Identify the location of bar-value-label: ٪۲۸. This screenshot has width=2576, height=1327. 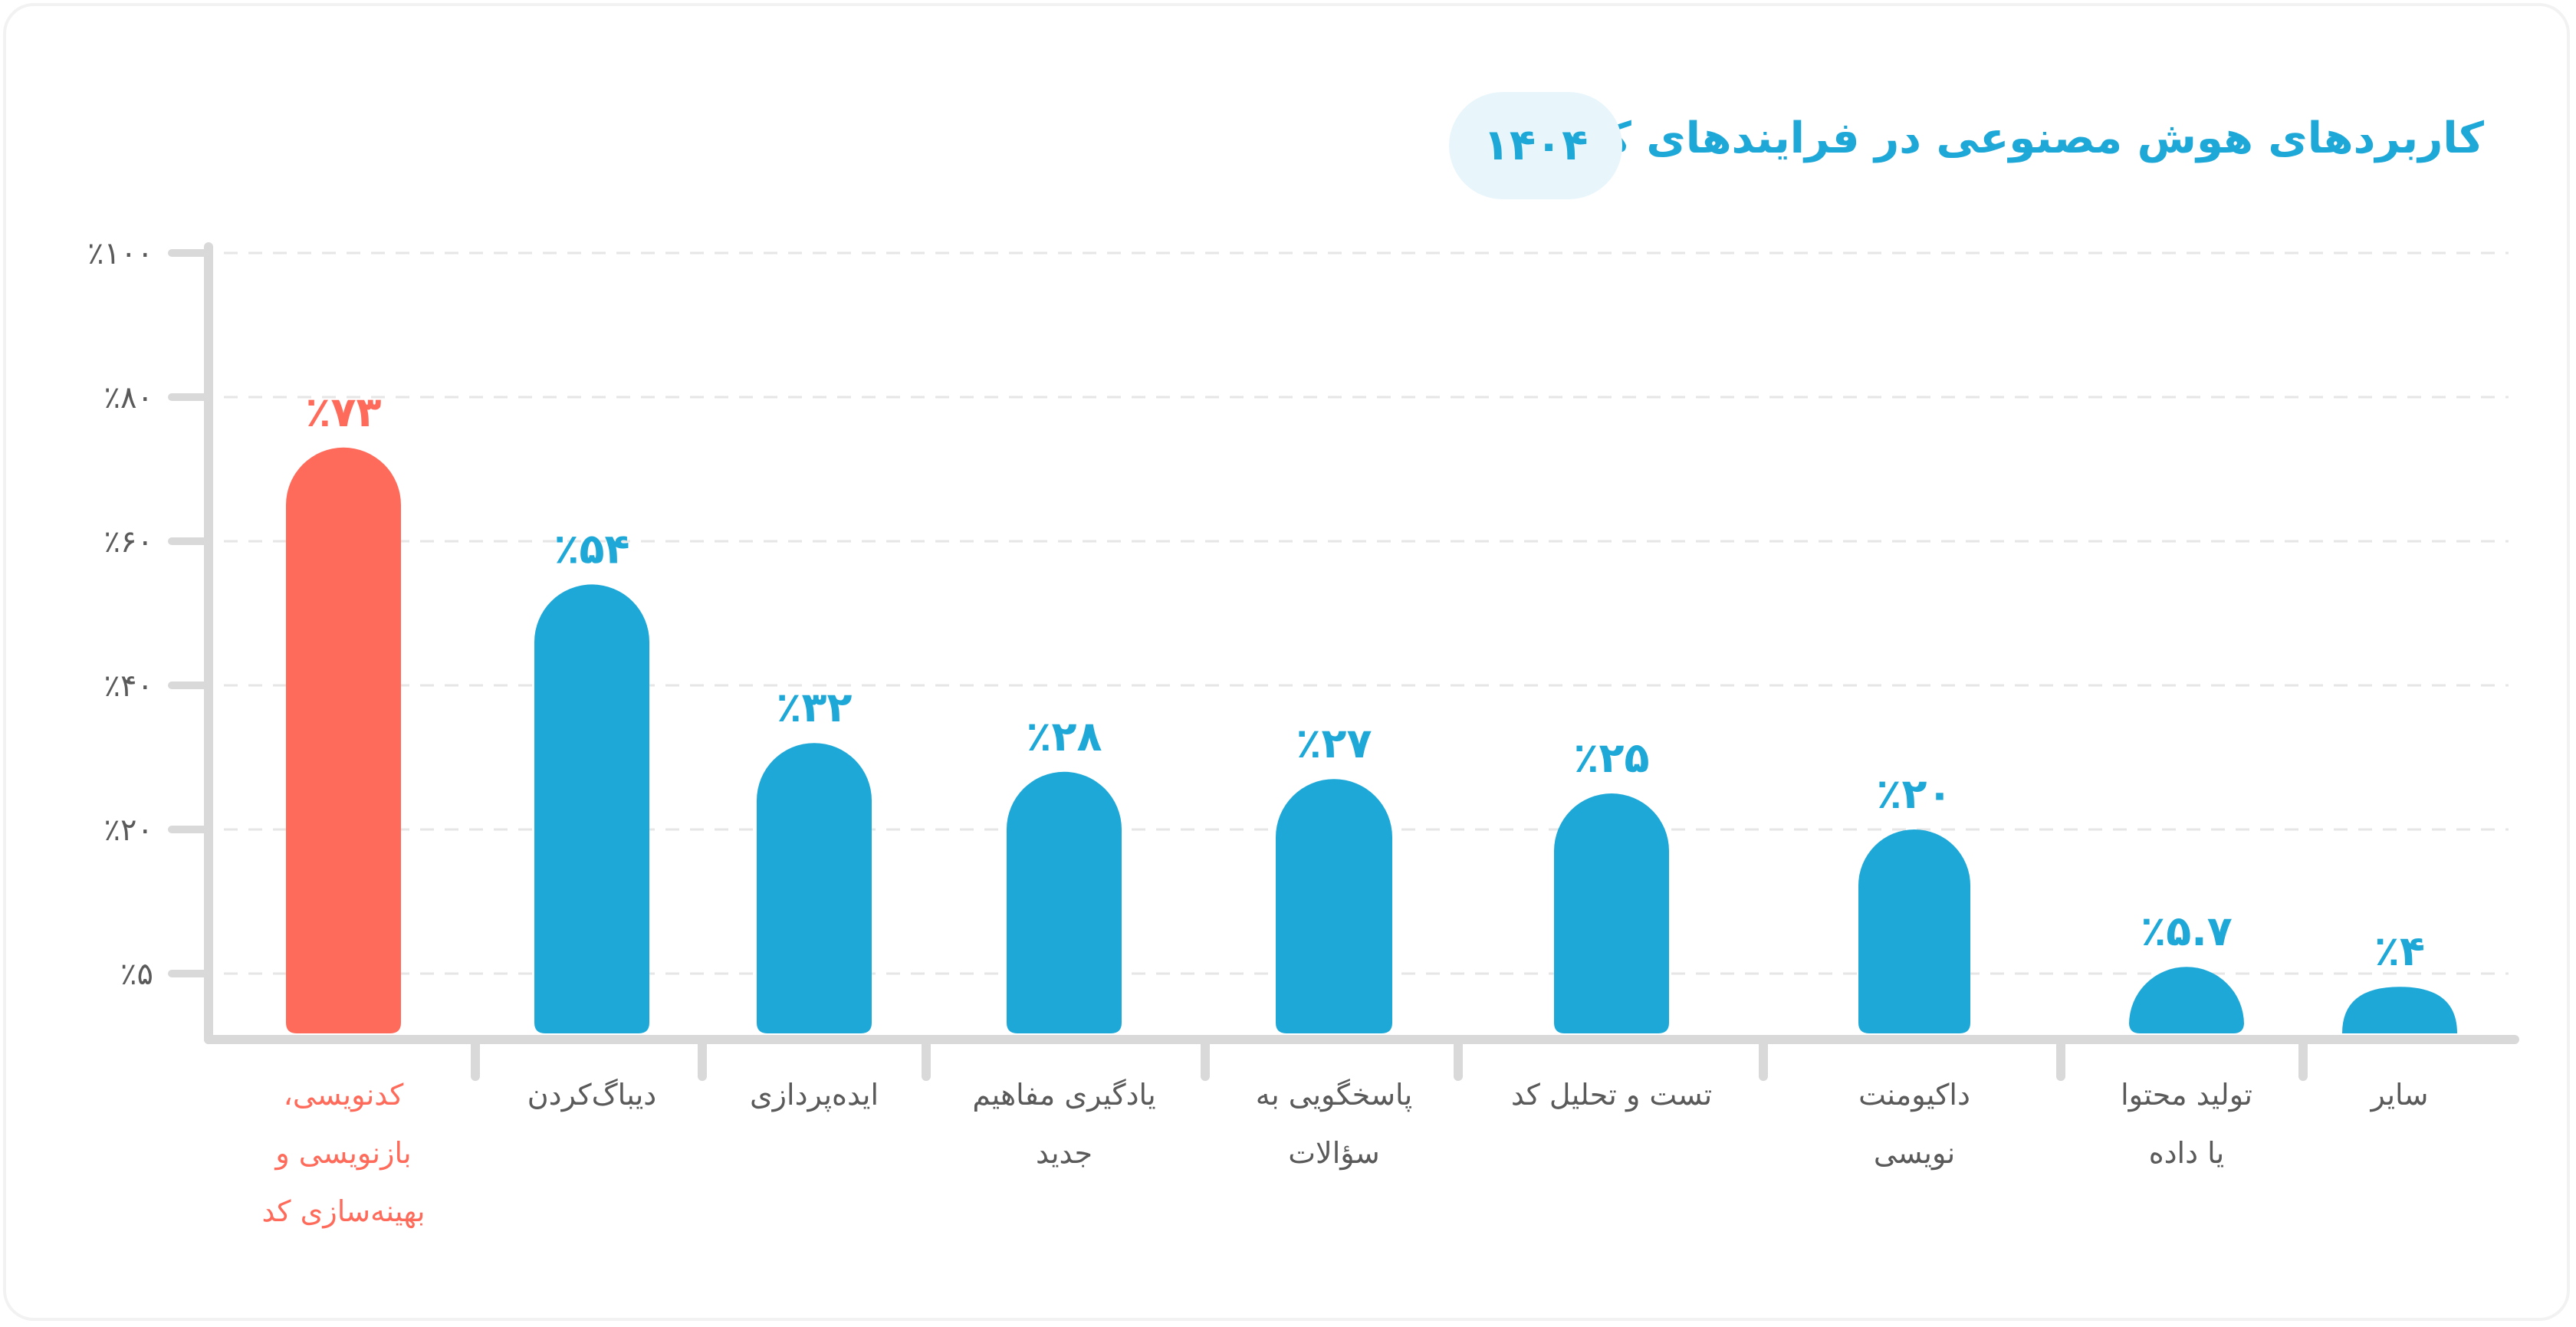
(1064, 736).